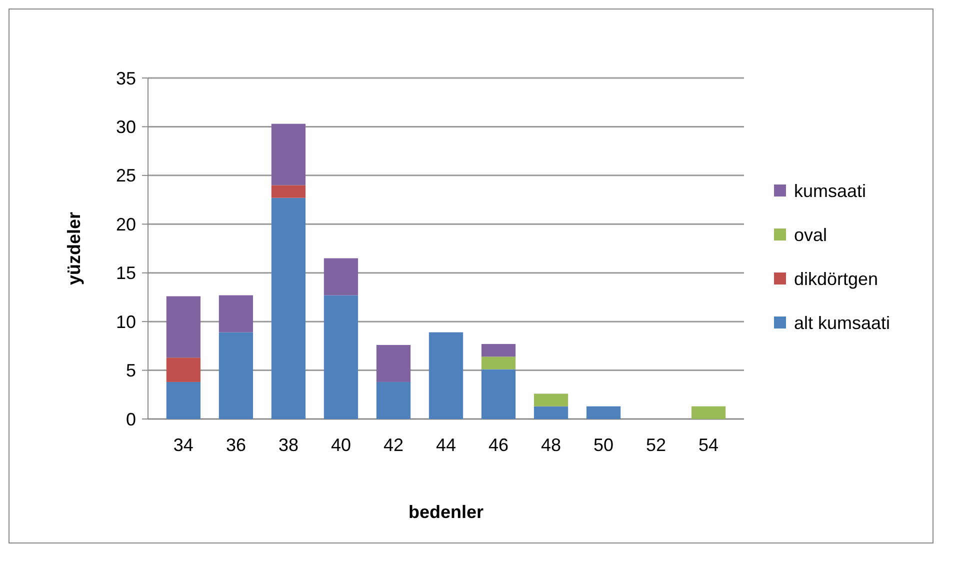  What do you see at coordinates (551, 445) in the screenshot?
I see `x-tick-label: 48` at bounding box center [551, 445].